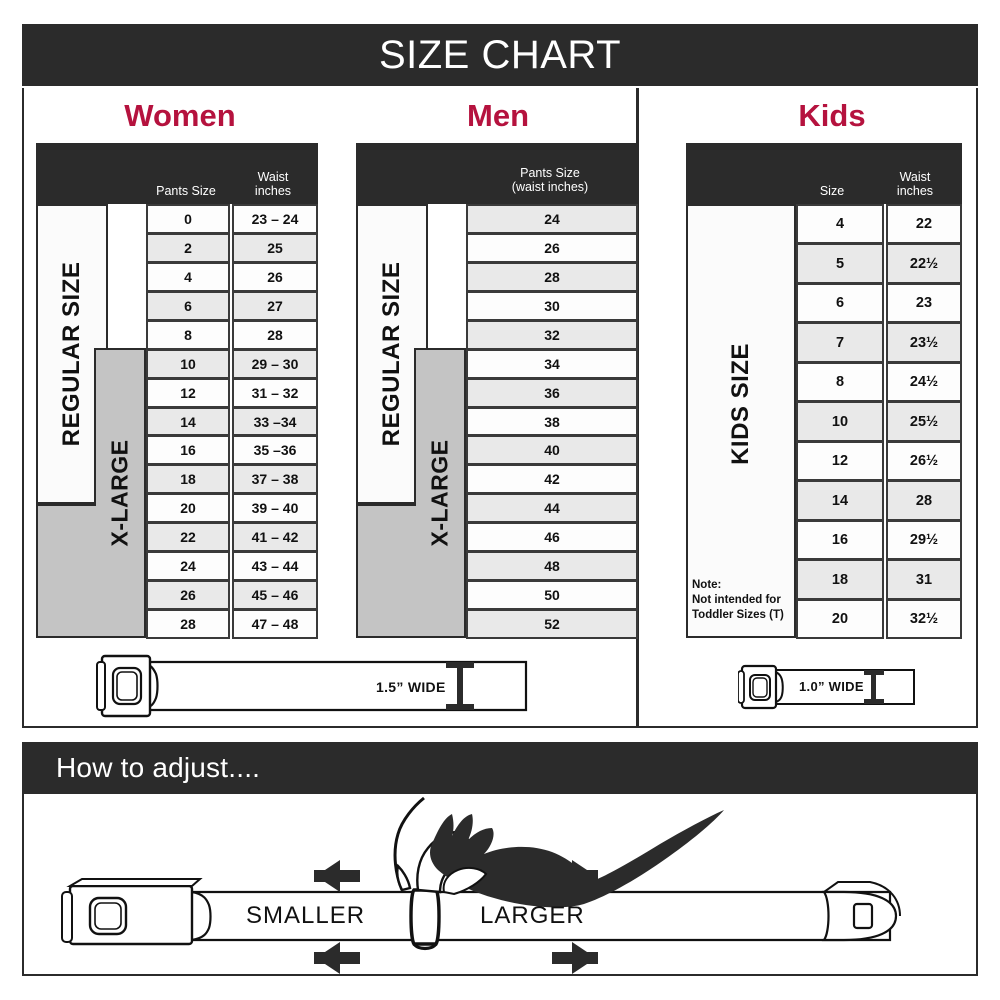  I want to click on women-cell-size-12: 24, so click(188, 566).